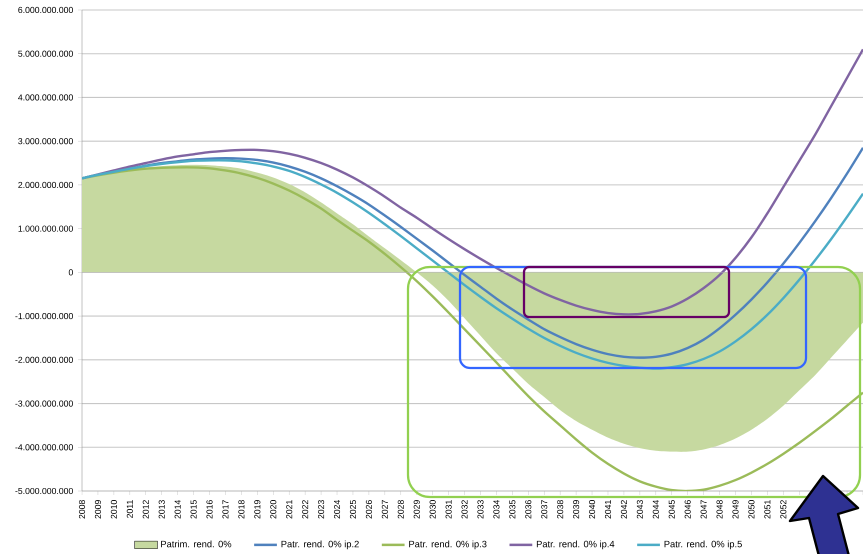 Image resolution: width=863 pixels, height=554 pixels. What do you see at coordinates (369, 509) in the screenshot?
I see `x-tick-label: 2026` at bounding box center [369, 509].